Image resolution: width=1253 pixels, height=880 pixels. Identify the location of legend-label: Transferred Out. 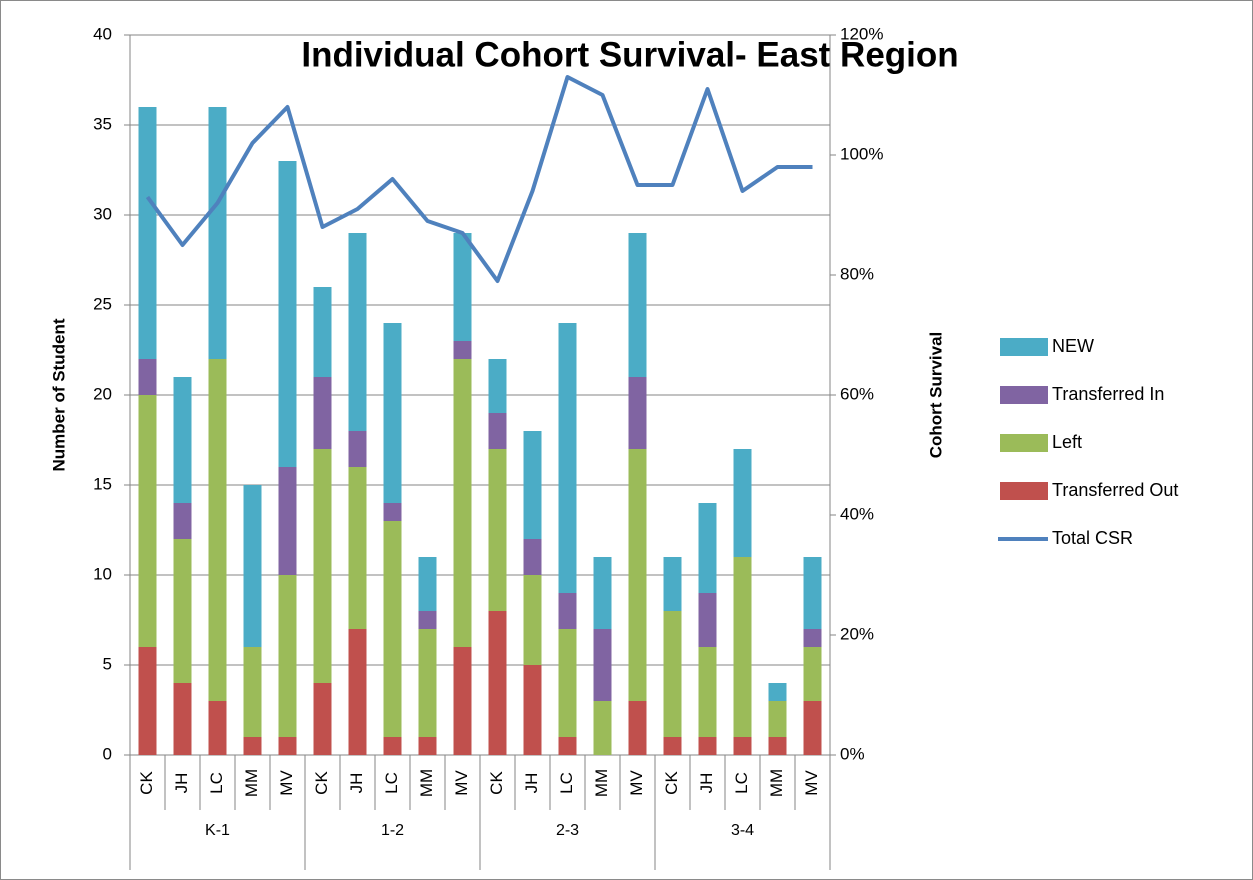
(1115, 490).